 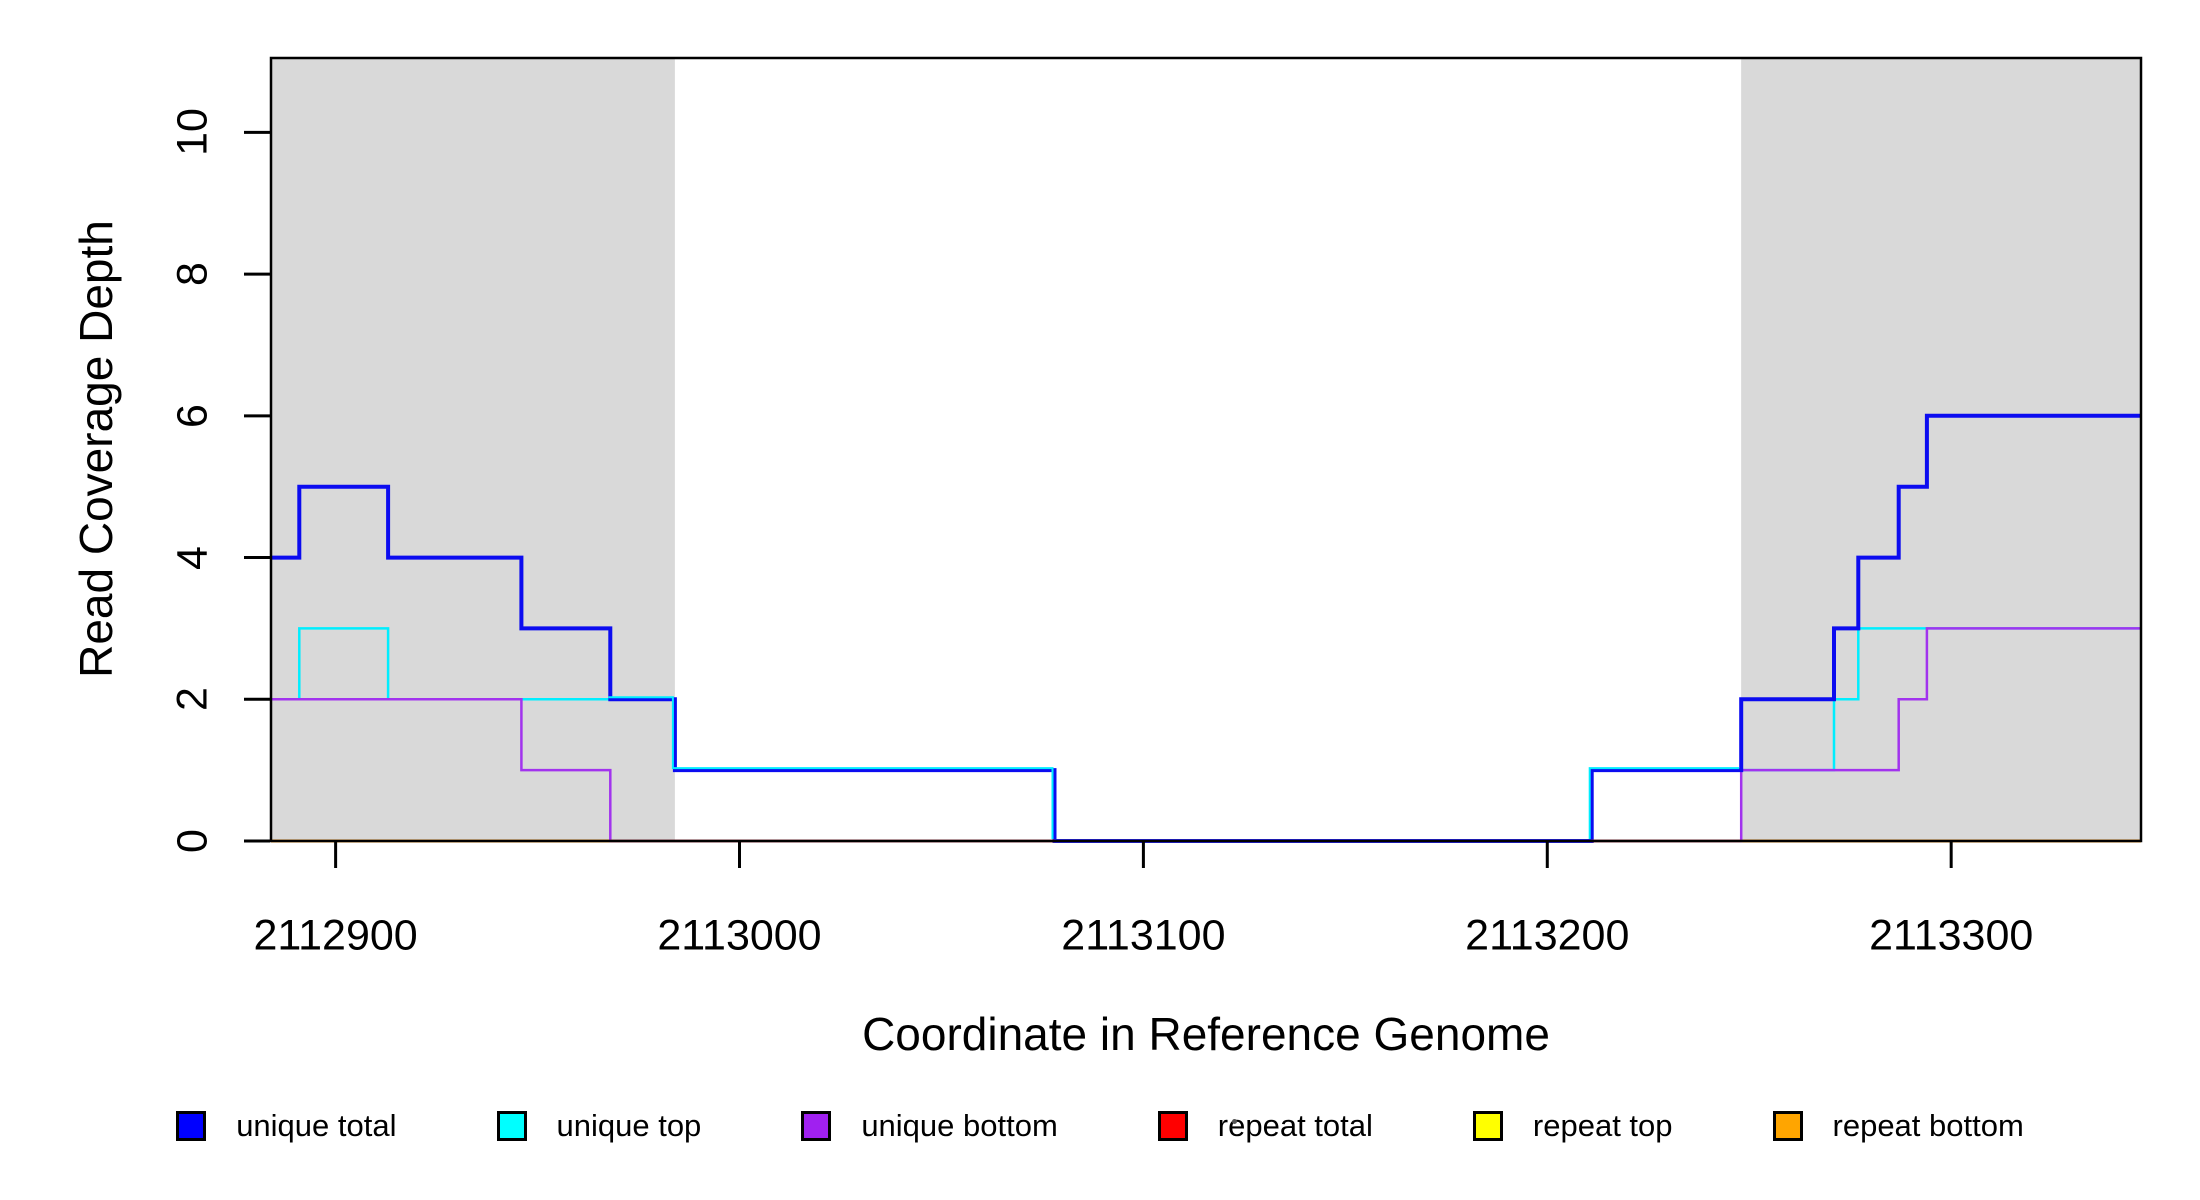 What do you see at coordinates (192, 557) in the screenshot?
I see `y-tick-label: 4` at bounding box center [192, 557].